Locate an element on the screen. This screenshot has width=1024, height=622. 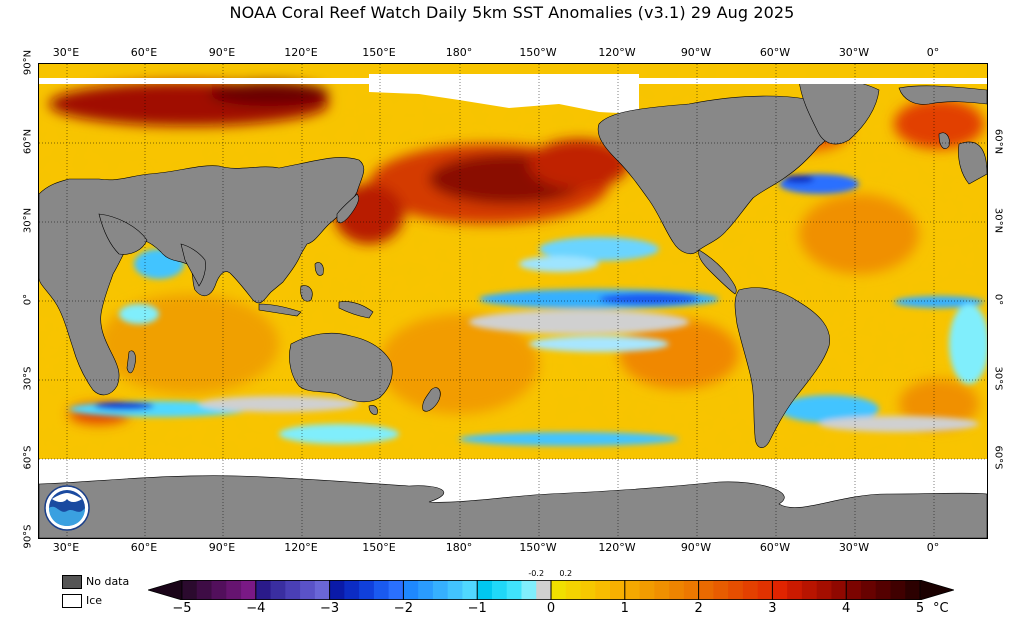
latitude-label-left: 90°N is located at coordinates (28, 62).